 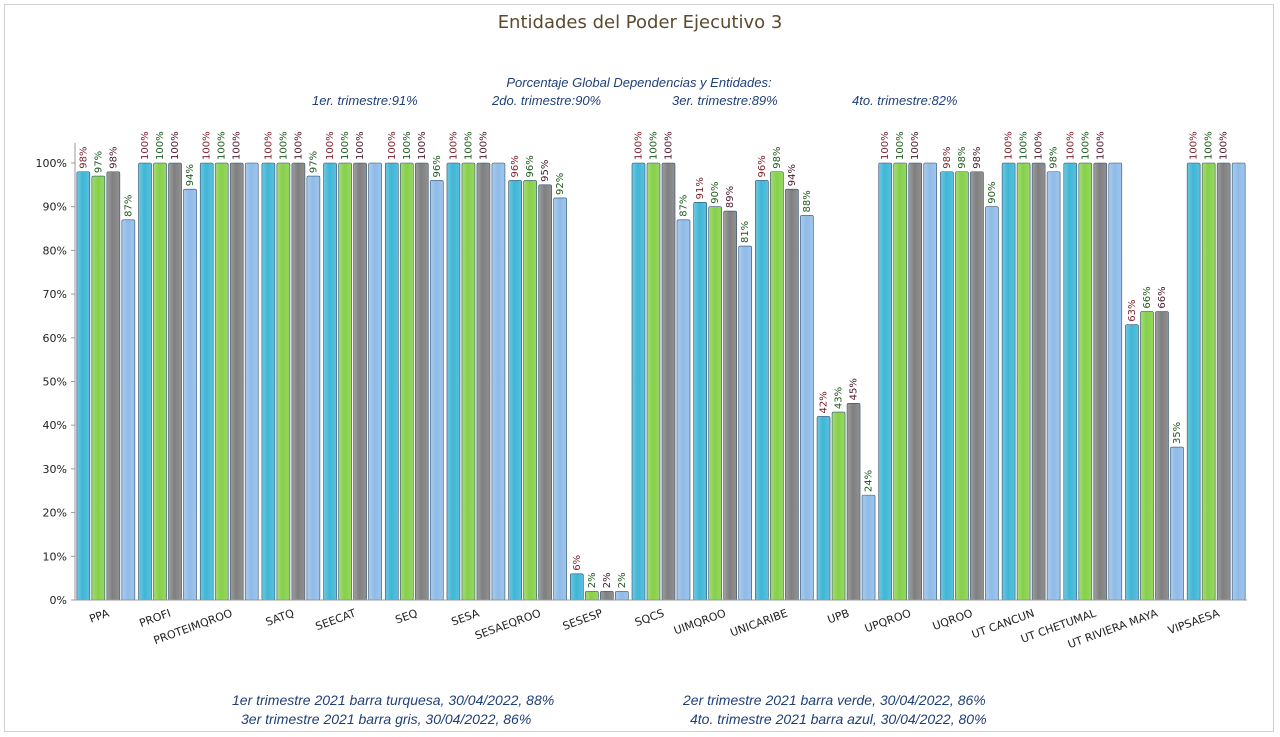 What do you see at coordinates (823, 508) in the screenshot?
I see `bar-upb-q1` at bounding box center [823, 508].